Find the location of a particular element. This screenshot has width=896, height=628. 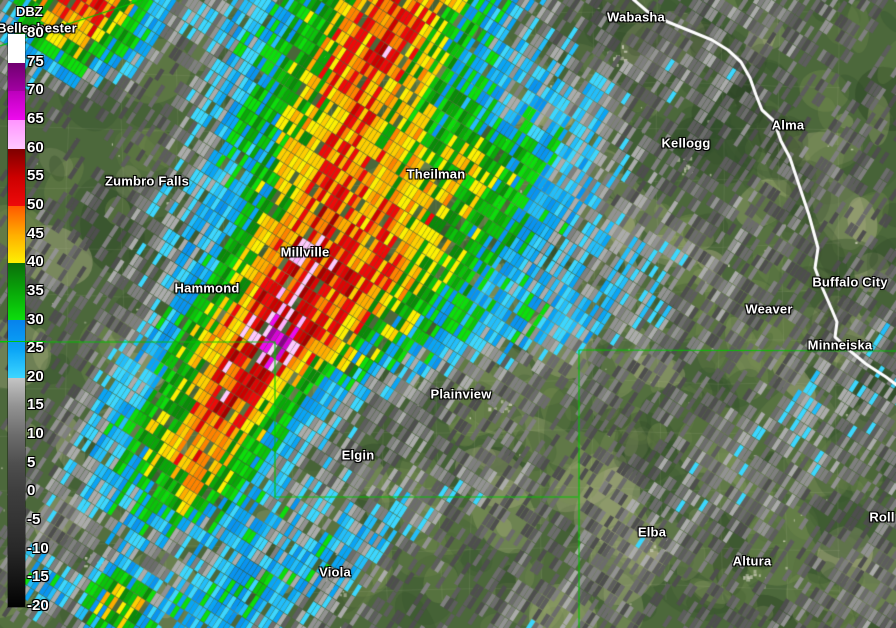

dbz-scale-tick-label: -15 is located at coordinates (38, 577).